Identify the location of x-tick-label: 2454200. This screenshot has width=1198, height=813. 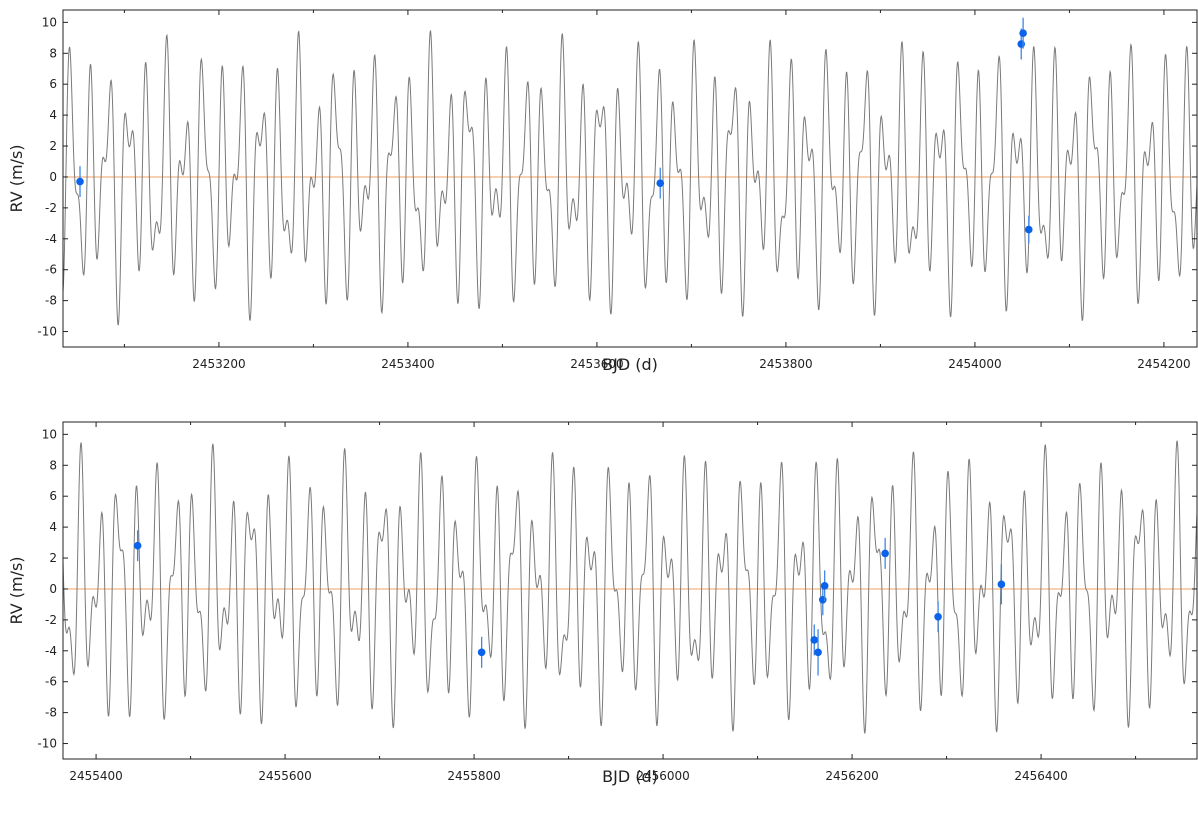
(1163, 364).